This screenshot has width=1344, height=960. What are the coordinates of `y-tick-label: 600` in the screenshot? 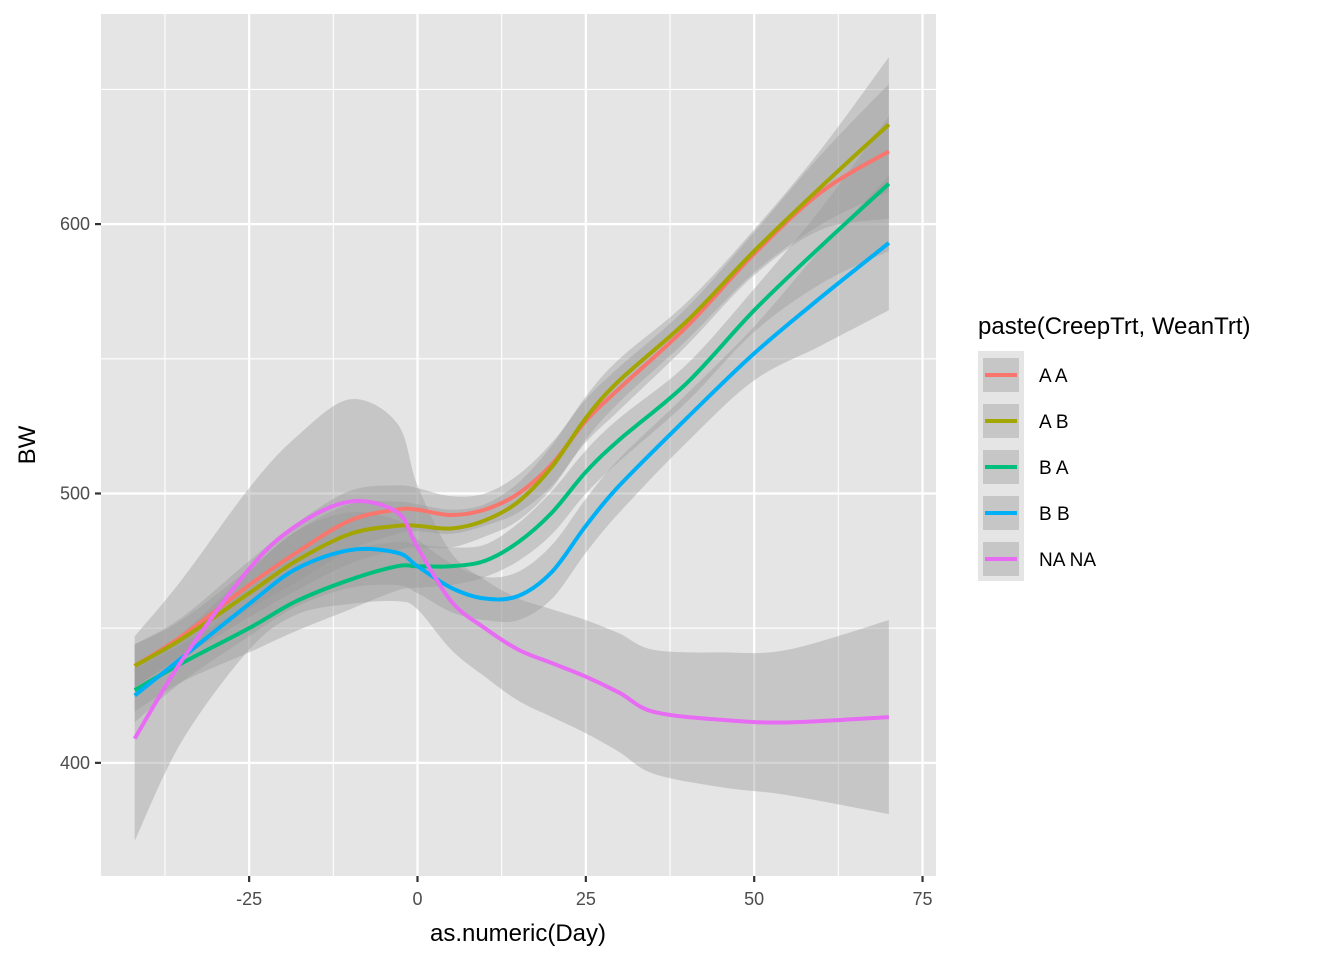 It's located at (75, 224).